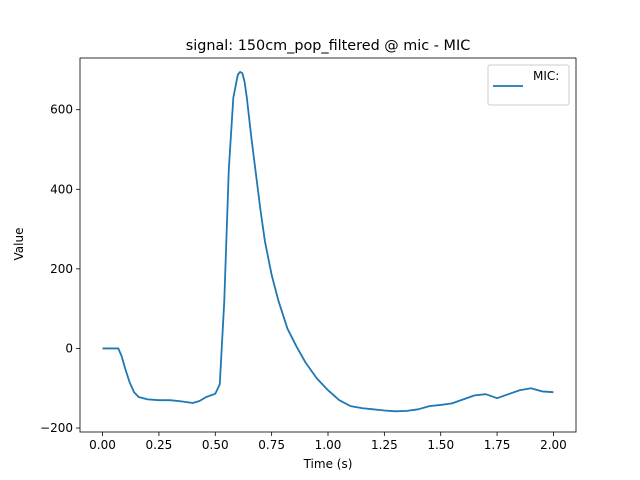 The width and height of the screenshot is (640, 480). Describe the element at coordinates (328, 445) in the screenshot. I see `x-tick-label: 1.00` at that location.